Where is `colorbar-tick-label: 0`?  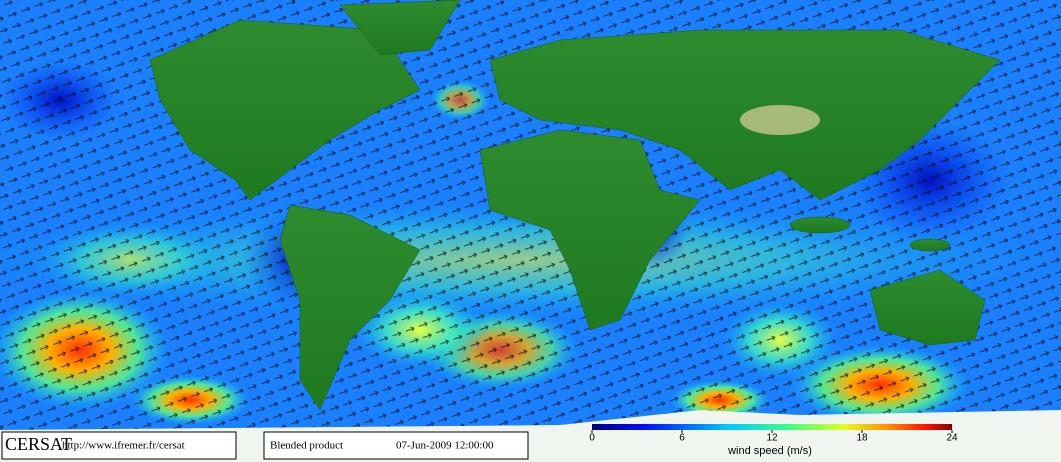
colorbar-tick-label: 0 is located at coordinates (592, 438).